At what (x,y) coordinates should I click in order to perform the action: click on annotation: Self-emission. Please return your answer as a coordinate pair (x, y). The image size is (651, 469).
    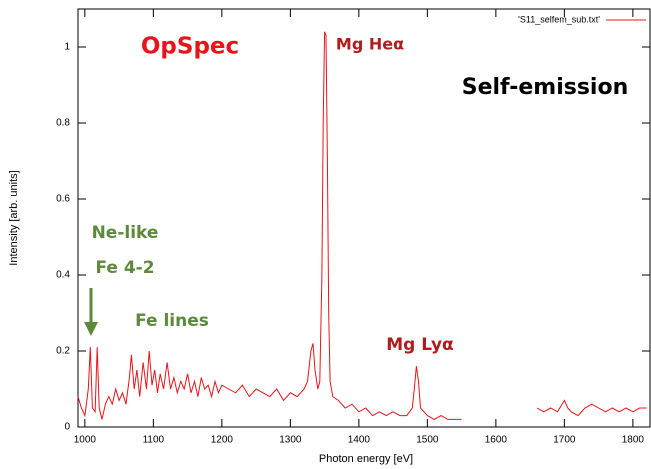
    Looking at the image, I should click on (545, 87).